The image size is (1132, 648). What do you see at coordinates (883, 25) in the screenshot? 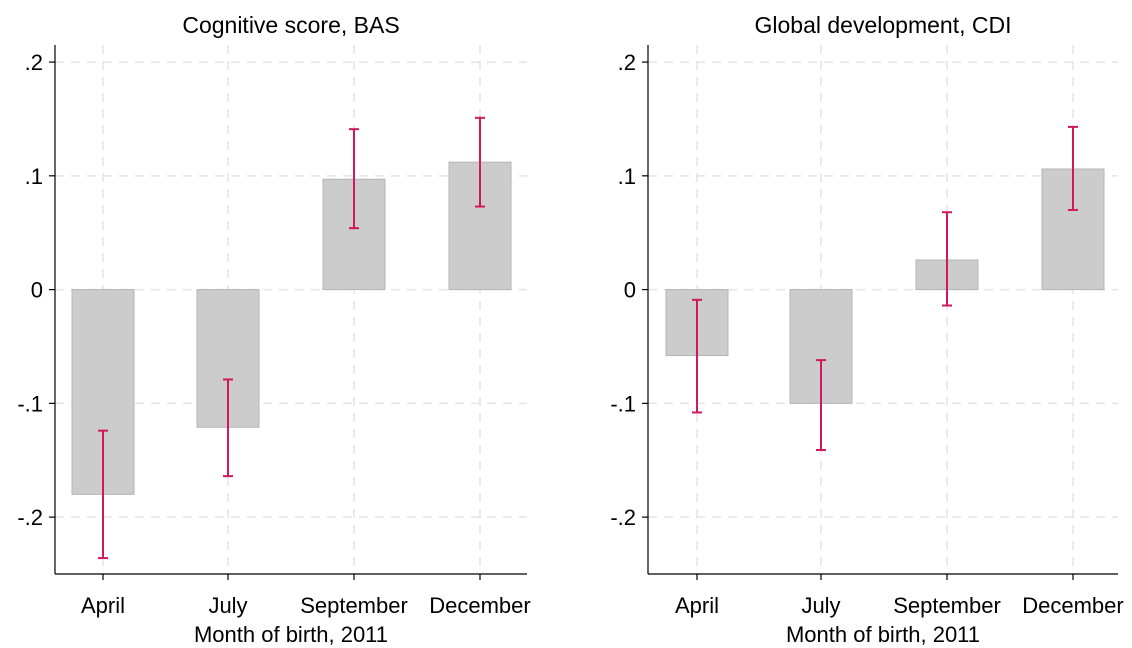
I see `chart-title: Global development, CDI` at bounding box center [883, 25].